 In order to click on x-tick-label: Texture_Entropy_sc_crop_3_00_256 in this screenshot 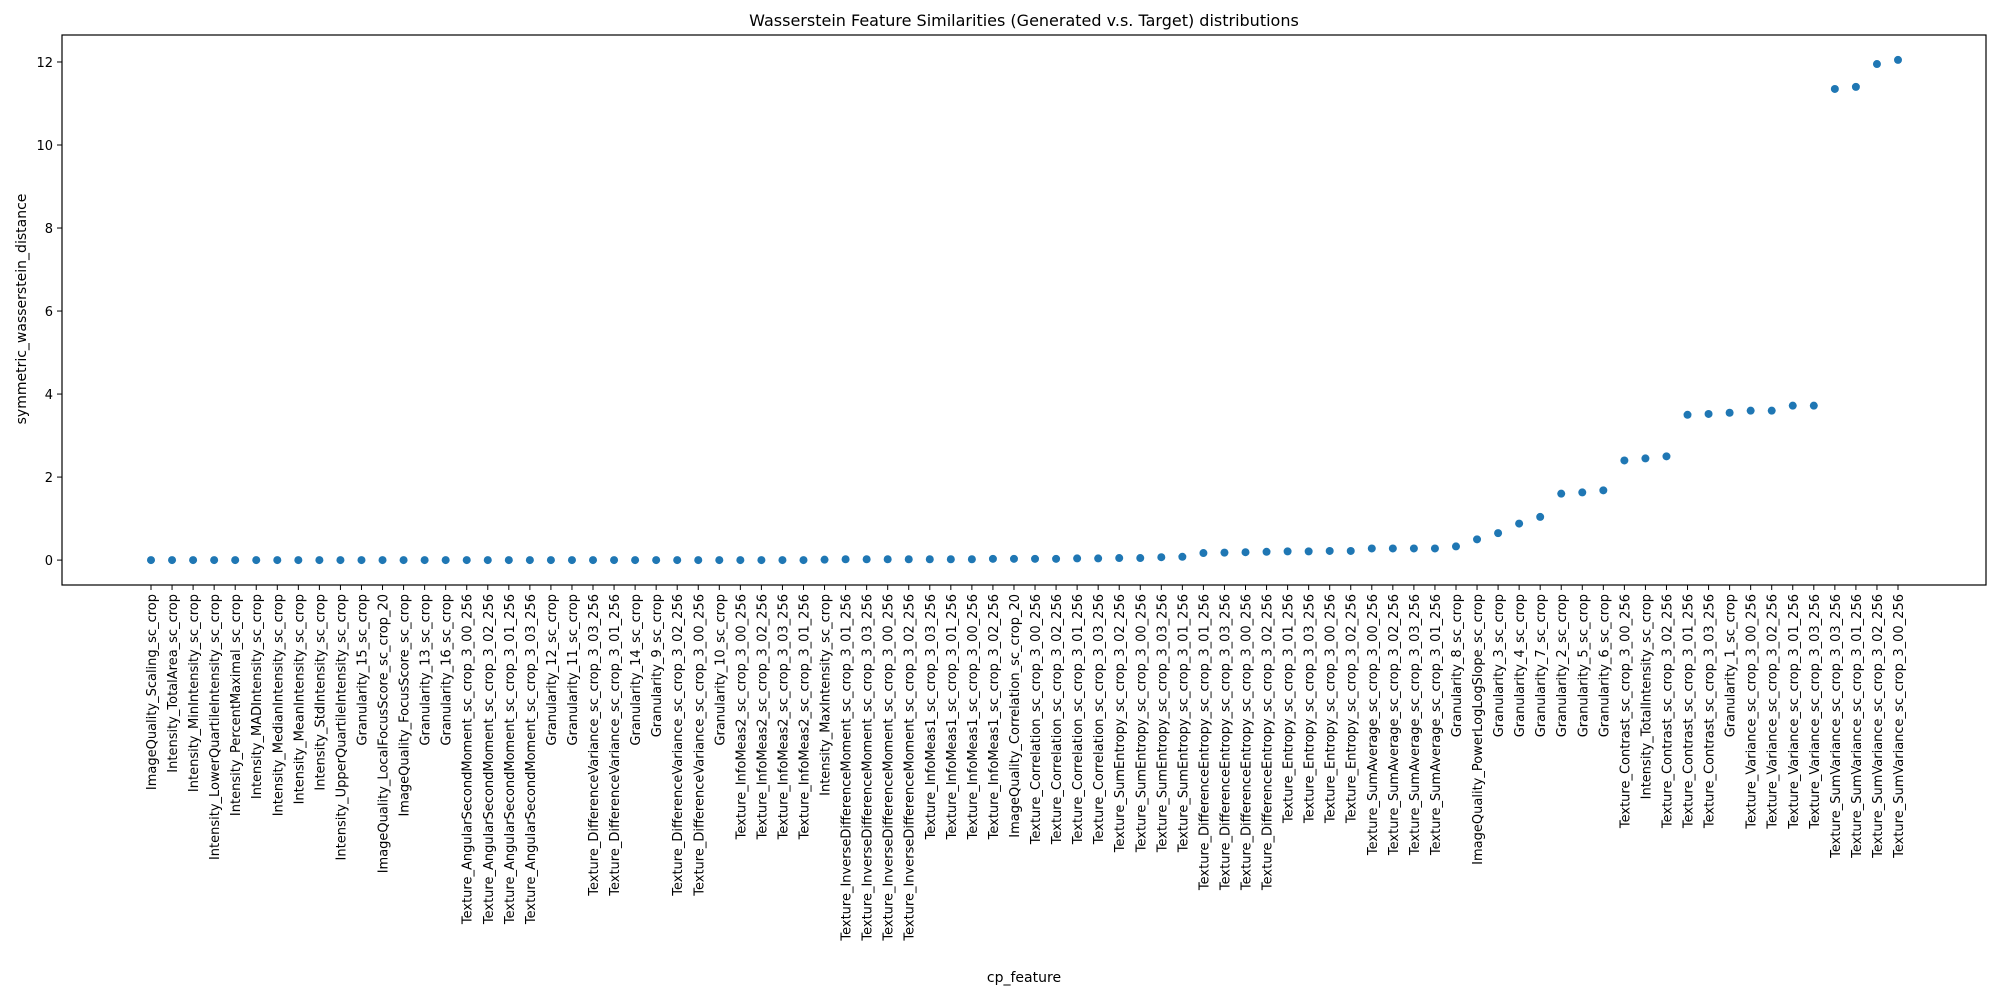, I will do `click(1331, 709)`.